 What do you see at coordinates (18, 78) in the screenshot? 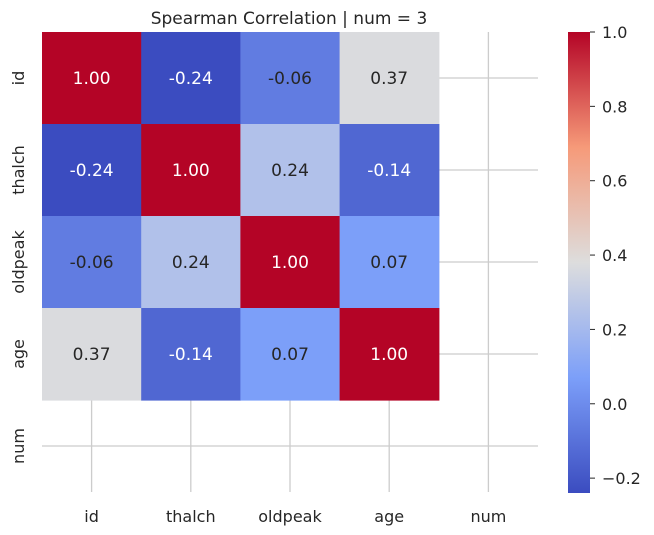
I see `y-tick-label: id` at bounding box center [18, 78].